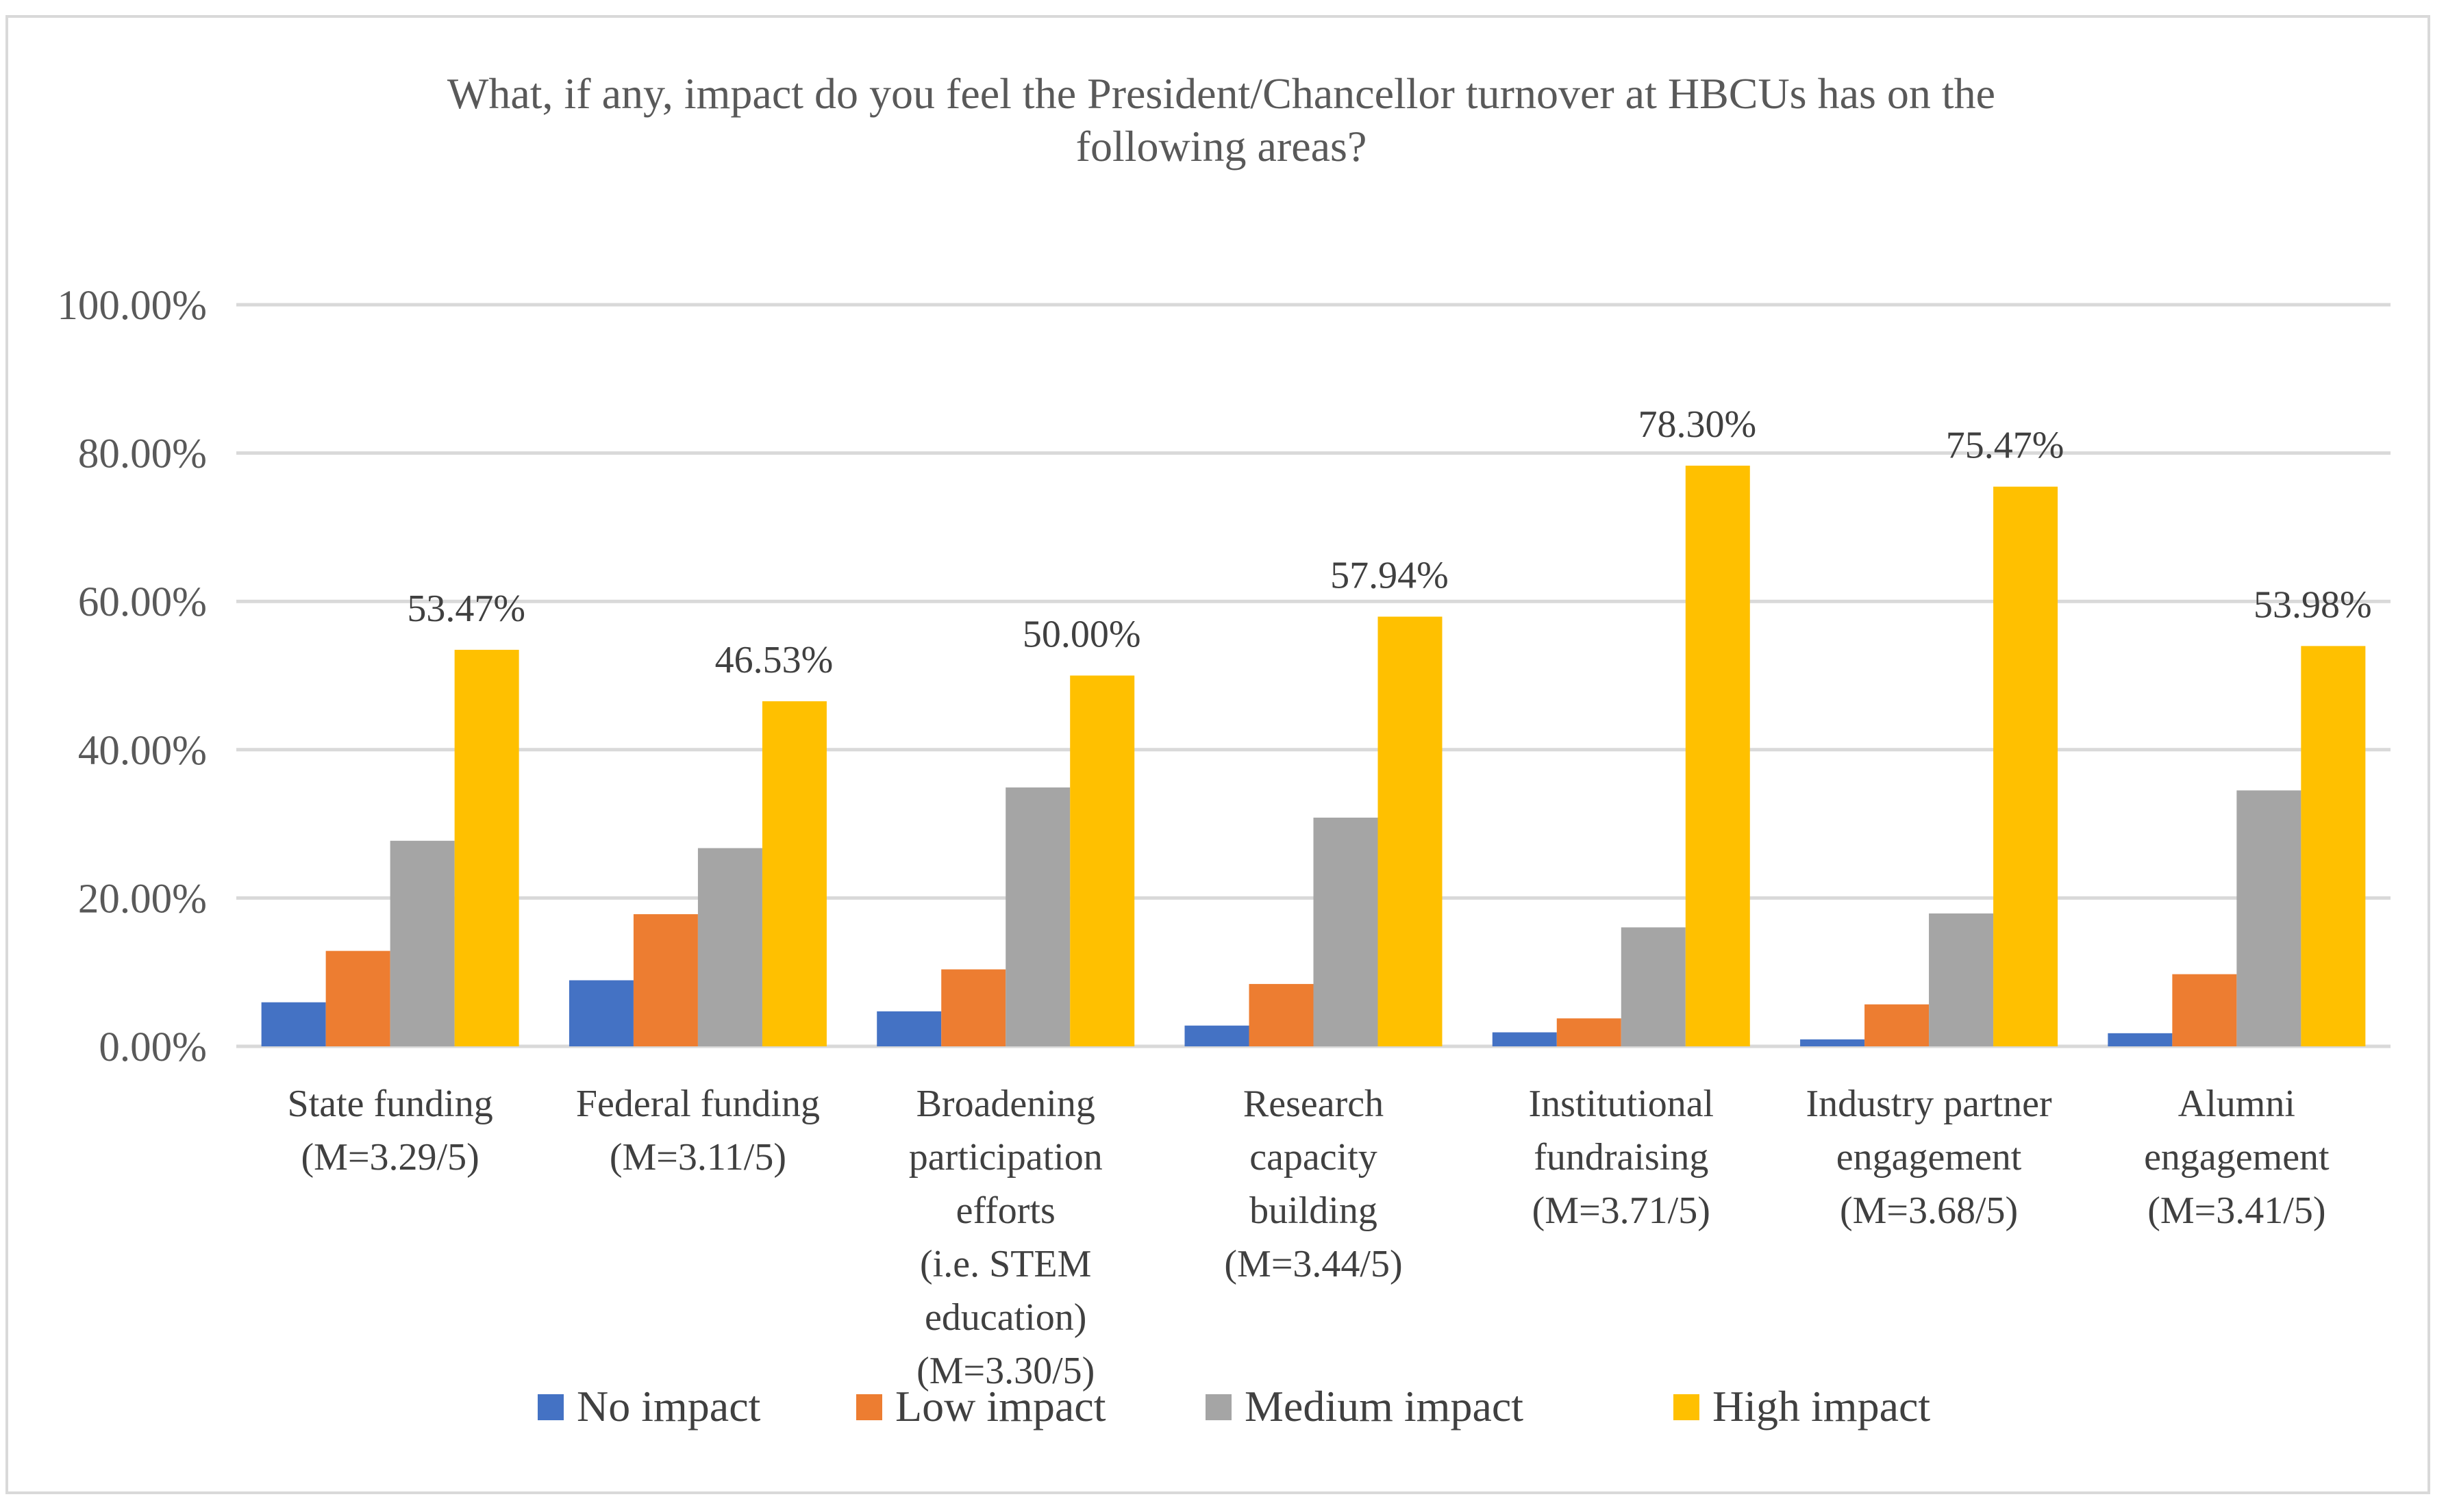  What do you see at coordinates (132, 306) in the screenshot?
I see `y-tick-label: 100.00%` at bounding box center [132, 306].